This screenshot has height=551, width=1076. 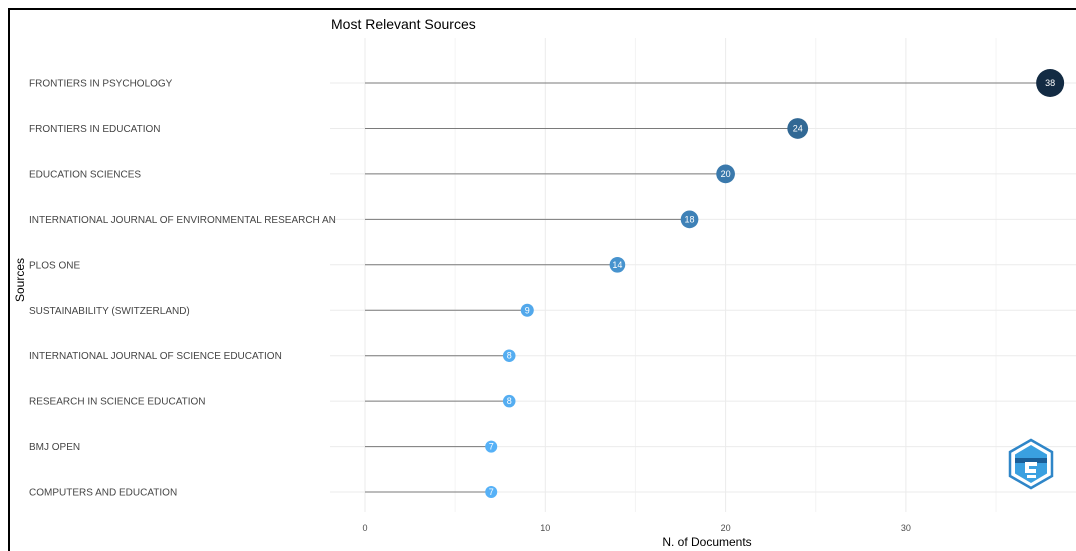 I want to click on source-label: RESEARCH IN SCIENCE EDUCATION, so click(x=117, y=402).